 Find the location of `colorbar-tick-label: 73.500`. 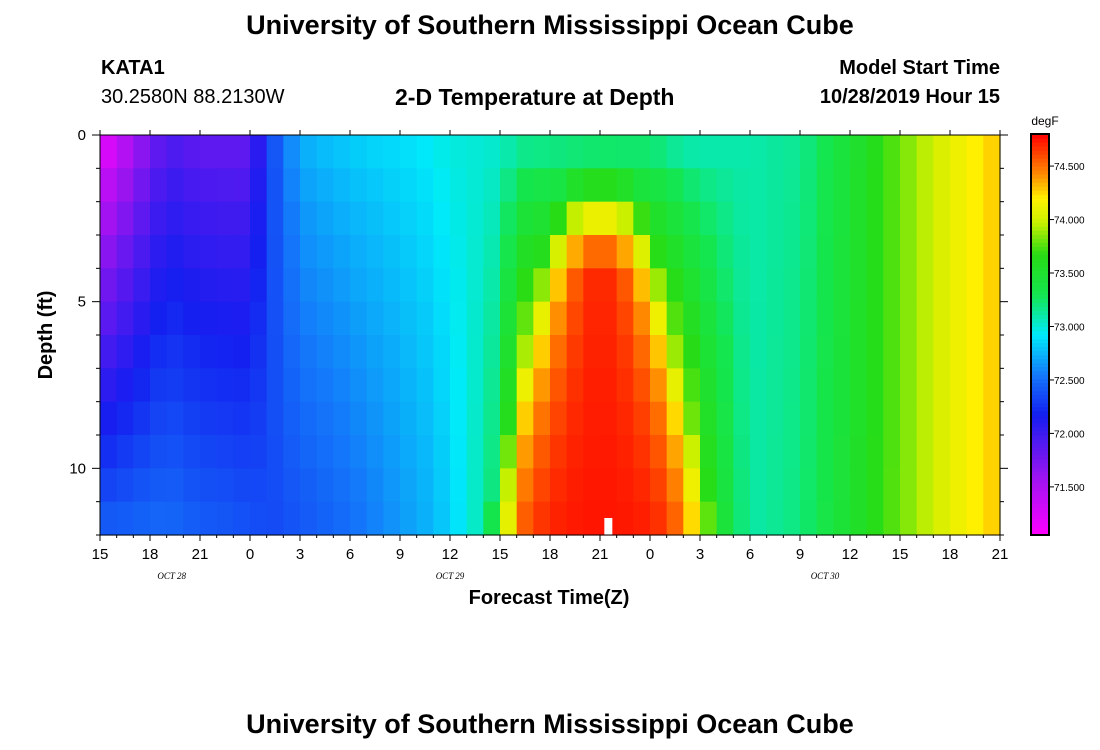

colorbar-tick-label: 73.500 is located at coordinates (1069, 274).